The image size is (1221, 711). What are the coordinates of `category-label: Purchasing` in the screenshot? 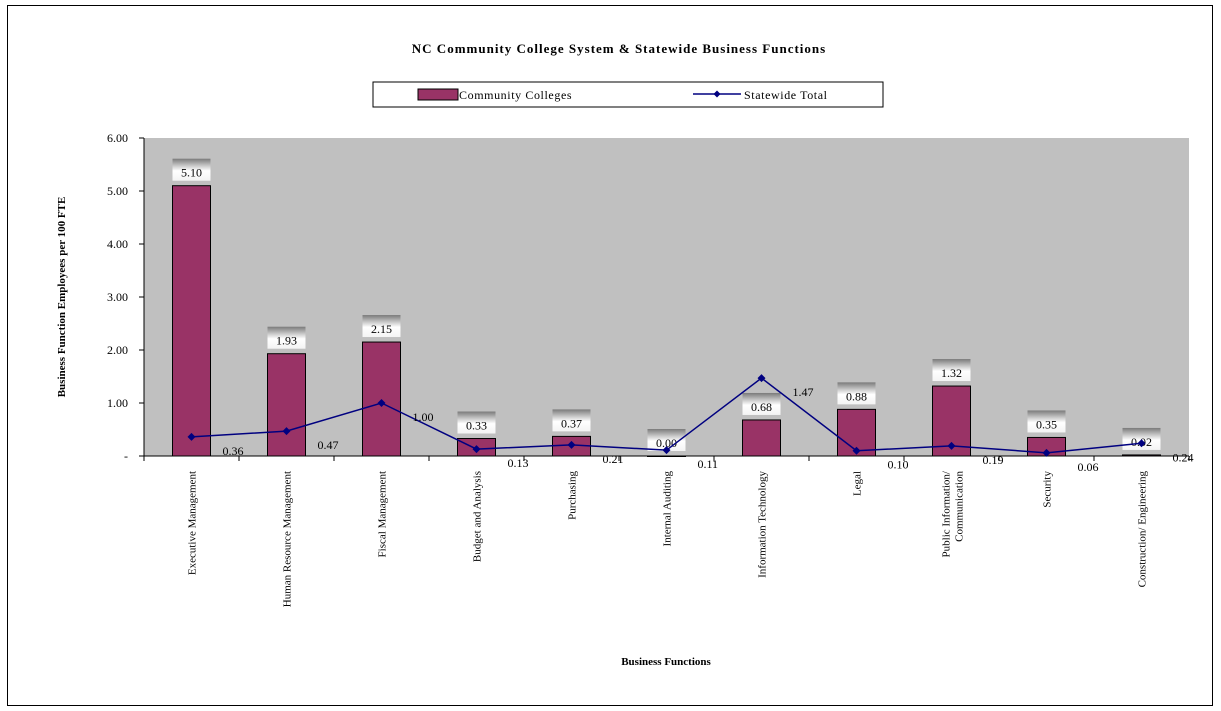 It's located at (573, 495).